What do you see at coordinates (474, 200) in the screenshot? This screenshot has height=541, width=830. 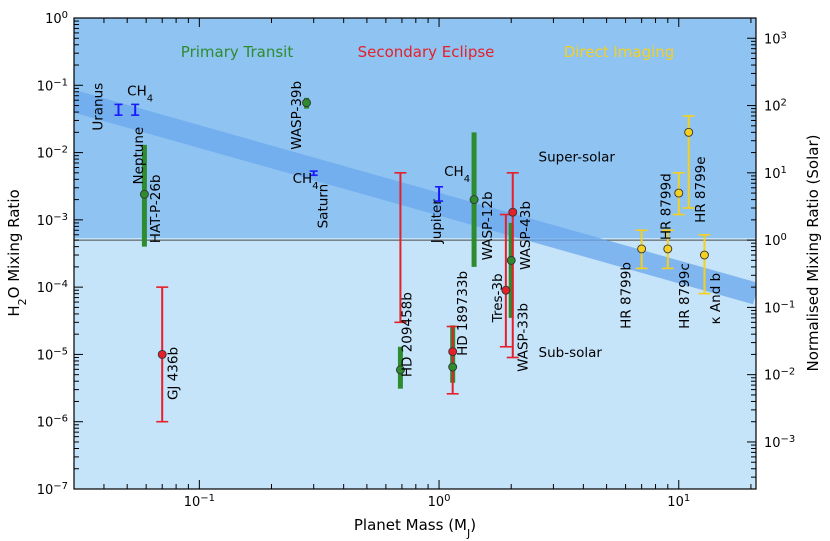 I see `wasp-12b-primary-transit-point` at bounding box center [474, 200].